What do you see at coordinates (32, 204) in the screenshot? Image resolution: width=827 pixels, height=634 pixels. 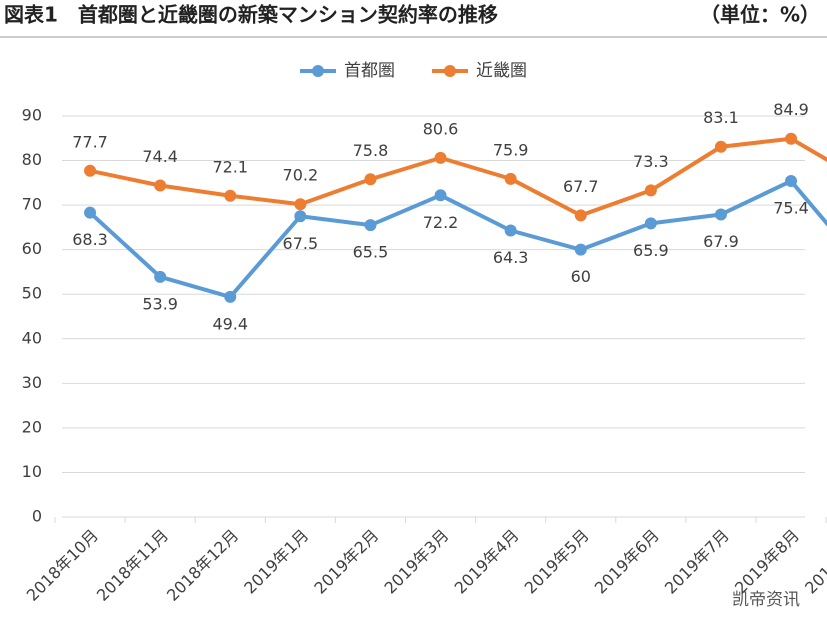 I see `y-tick-label: 70` at bounding box center [32, 204].